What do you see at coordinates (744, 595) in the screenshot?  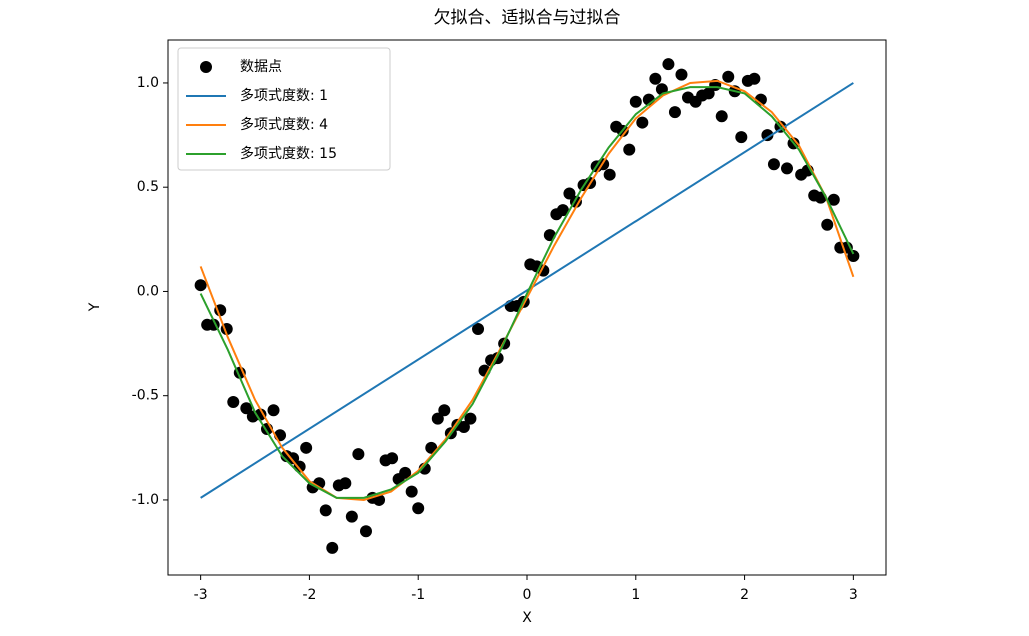 I see `x-tick-label: 2` at bounding box center [744, 595].